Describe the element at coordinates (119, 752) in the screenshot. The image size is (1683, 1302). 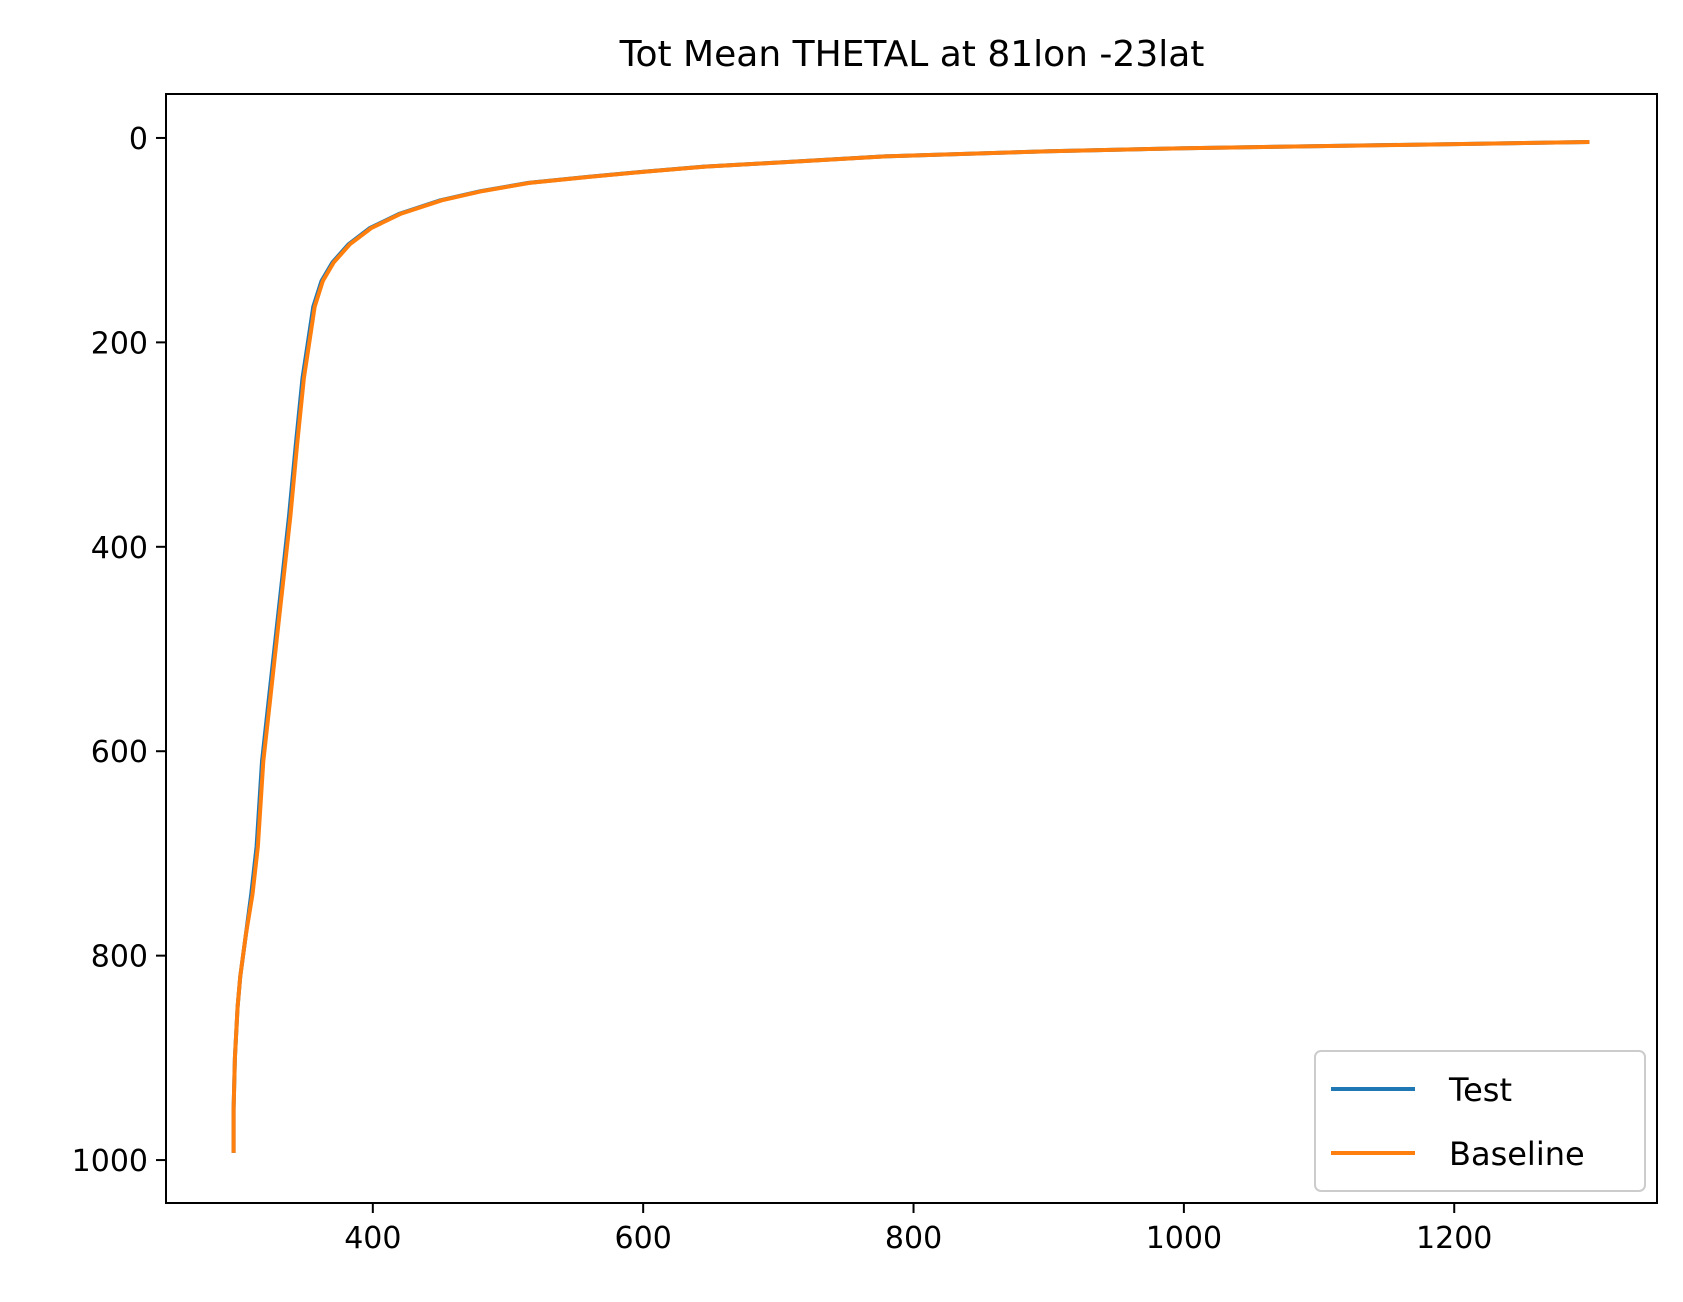
I see `y-tick-label: 600` at that location.